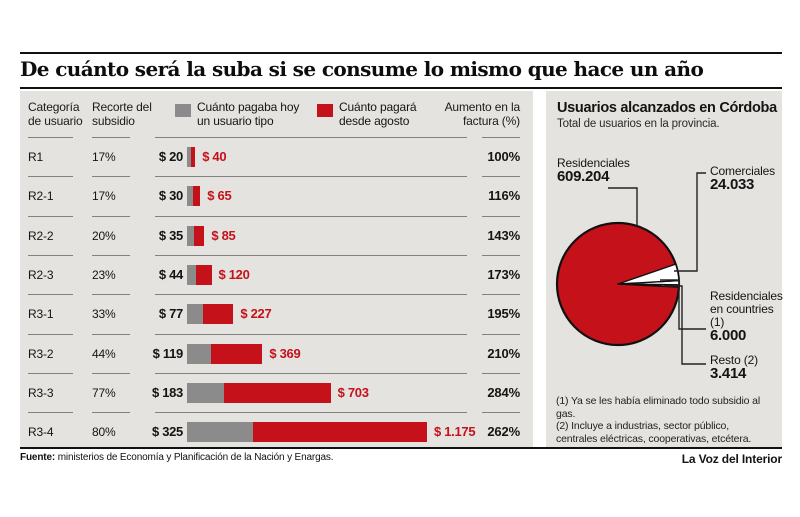  Describe the element at coordinates (223, 235) in the screenshot. I see `price-august-label: $ 85` at that location.